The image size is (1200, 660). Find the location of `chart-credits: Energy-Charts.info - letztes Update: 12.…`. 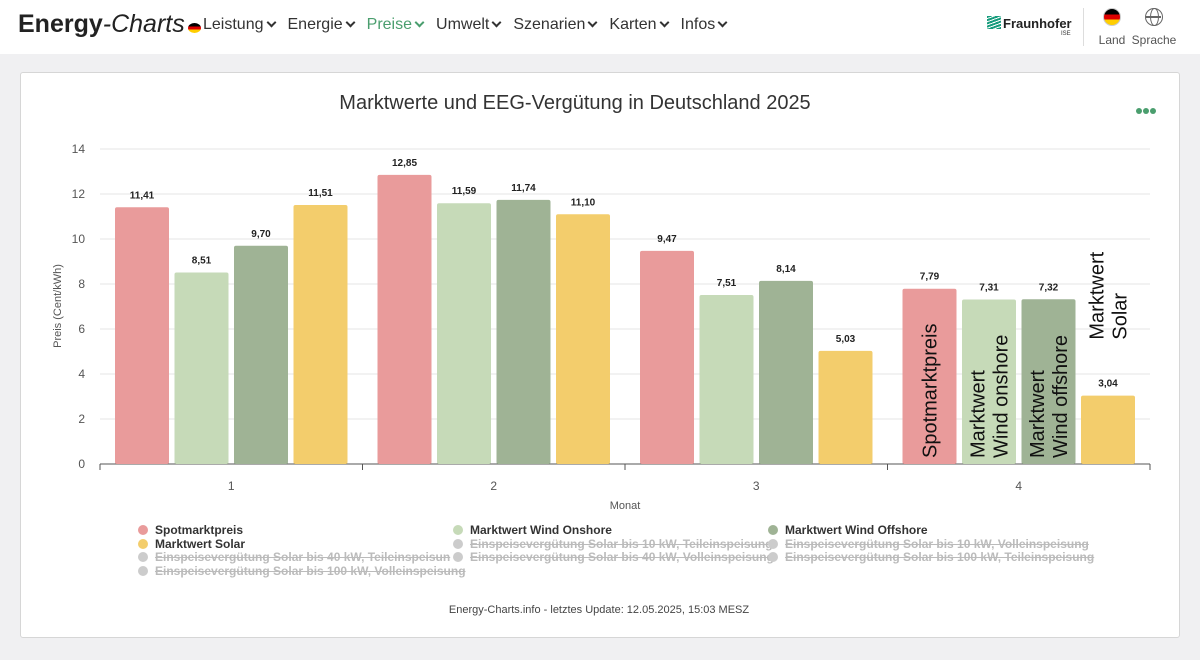

chart-credits: Energy-Charts.info - letztes Update: 12.… is located at coordinates (599, 610).